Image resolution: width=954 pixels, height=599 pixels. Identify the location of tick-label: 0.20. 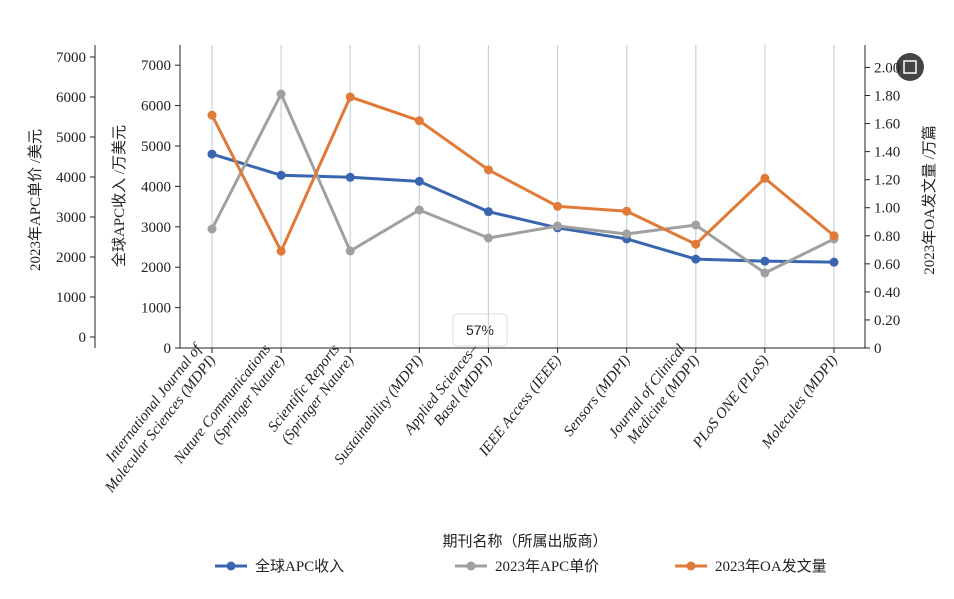
(887, 321).